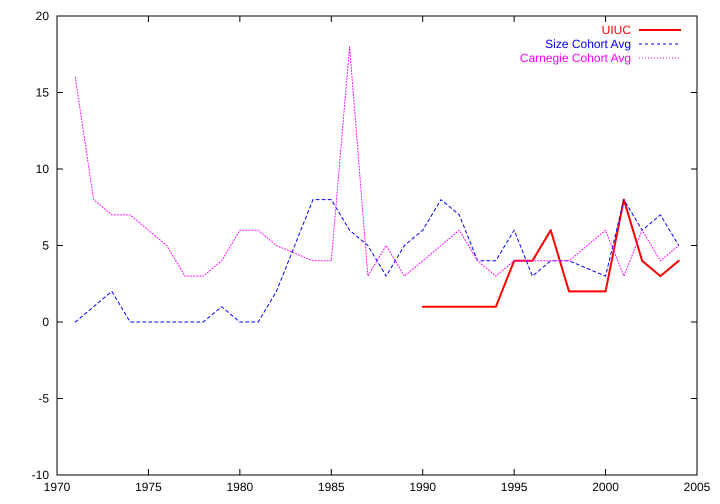 This screenshot has width=720, height=504. What do you see at coordinates (44, 399) in the screenshot?
I see `y-tick-label: -5` at bounding box center [44, 399].